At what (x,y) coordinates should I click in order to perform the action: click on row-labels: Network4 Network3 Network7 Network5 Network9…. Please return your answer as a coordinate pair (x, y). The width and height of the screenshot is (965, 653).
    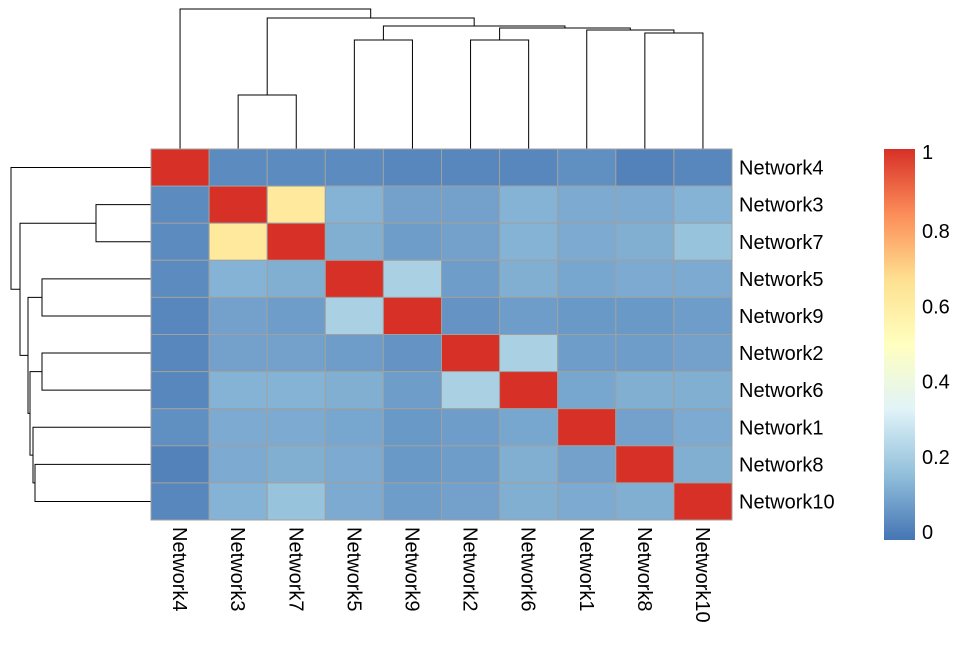
    Looking at the image, I should click on (787, 336).